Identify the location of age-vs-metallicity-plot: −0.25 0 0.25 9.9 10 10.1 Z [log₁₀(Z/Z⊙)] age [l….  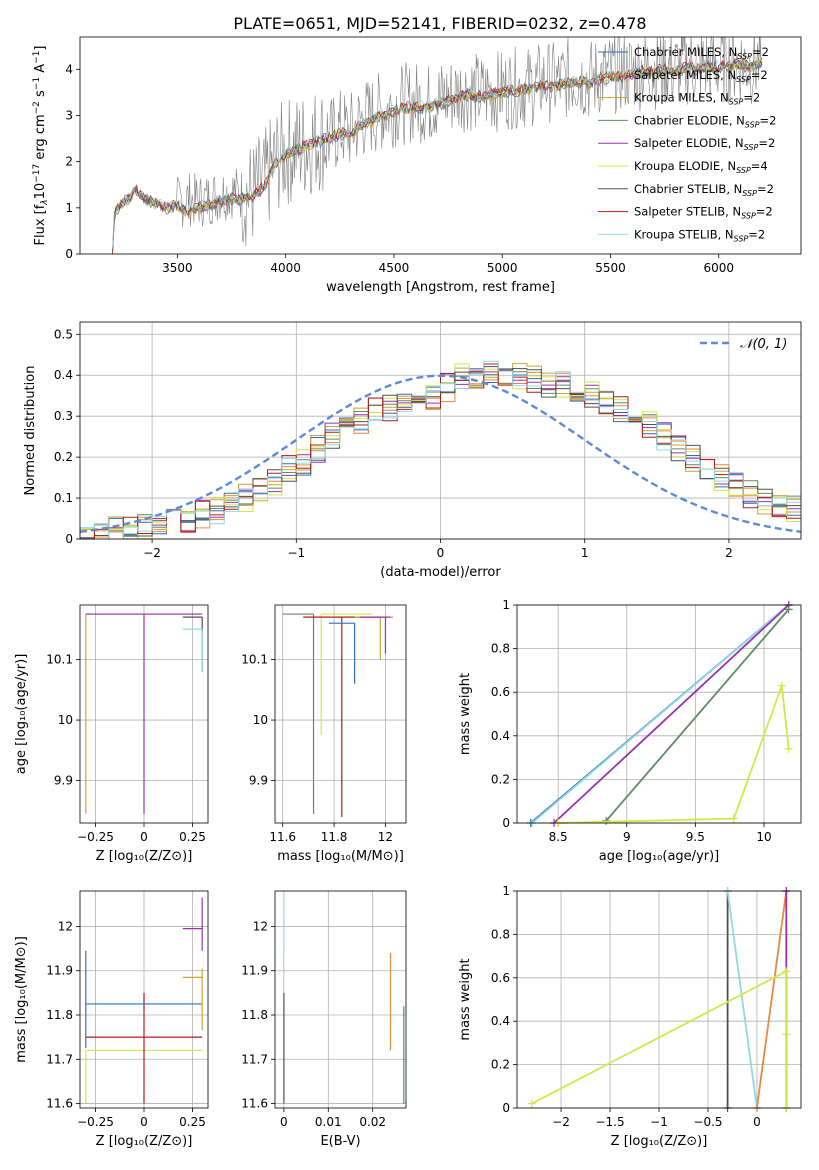
(111, 734).